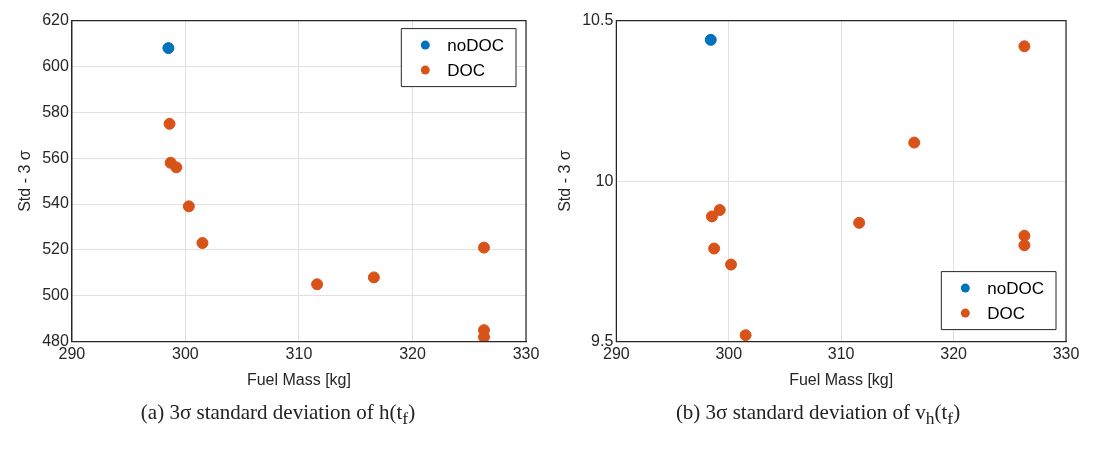  What do you see at coordinates (55, 20) in the screenshot?
I see `y-tick-label: 620` at bounding box center [55, 20].